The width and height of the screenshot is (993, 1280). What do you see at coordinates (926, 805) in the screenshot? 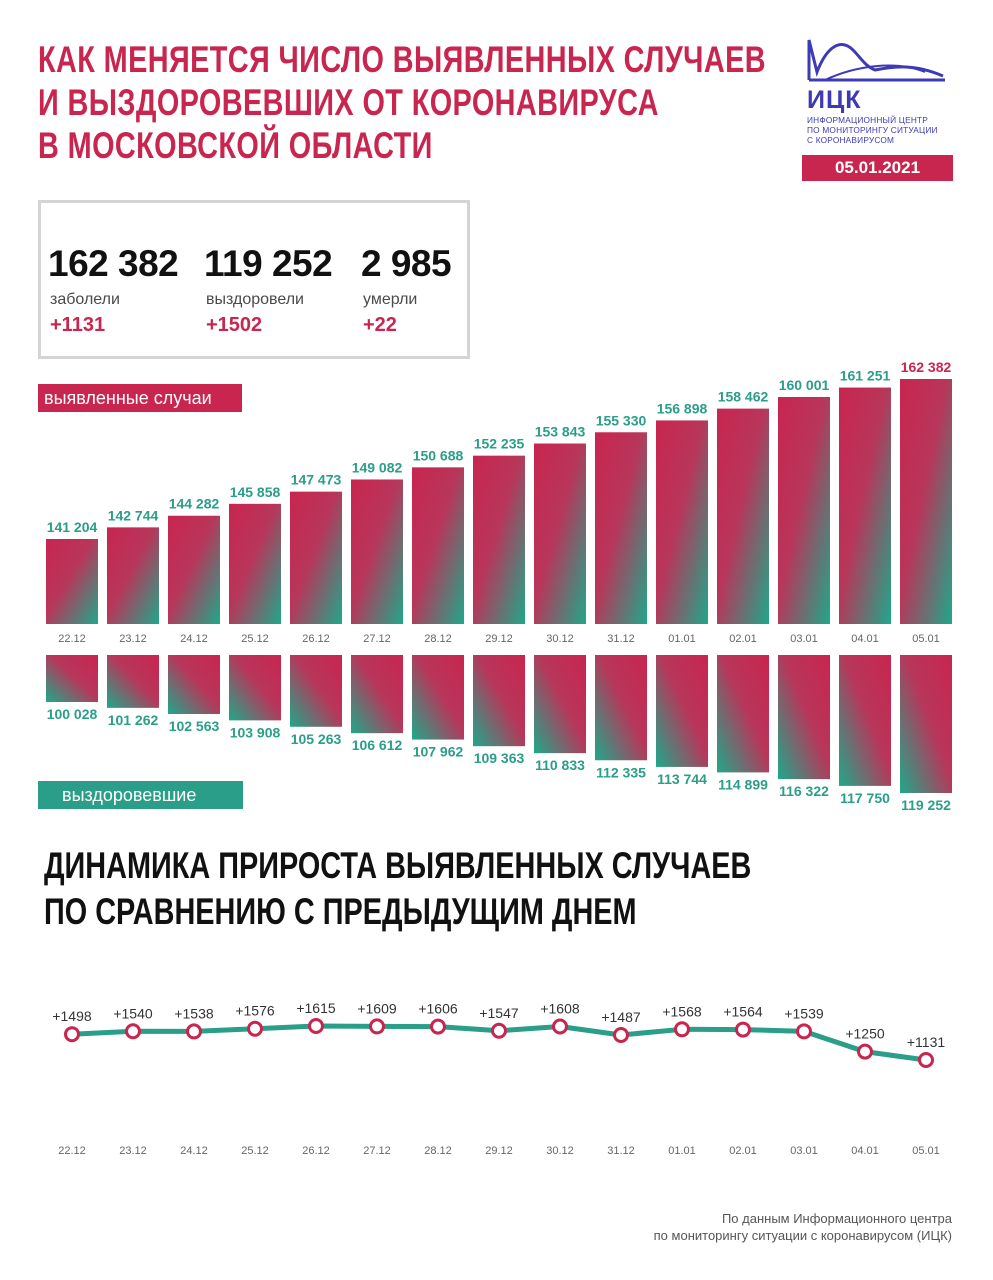
I see `bar-recovered-label: 119 252` at bounding box center [926, 805].